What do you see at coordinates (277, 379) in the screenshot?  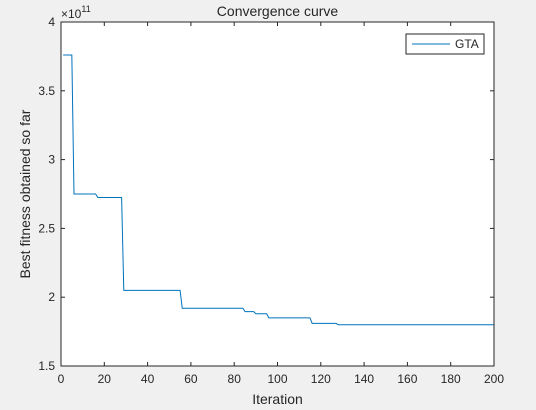 I see `x-tick-label: 100` at bounding box center [277, 379].